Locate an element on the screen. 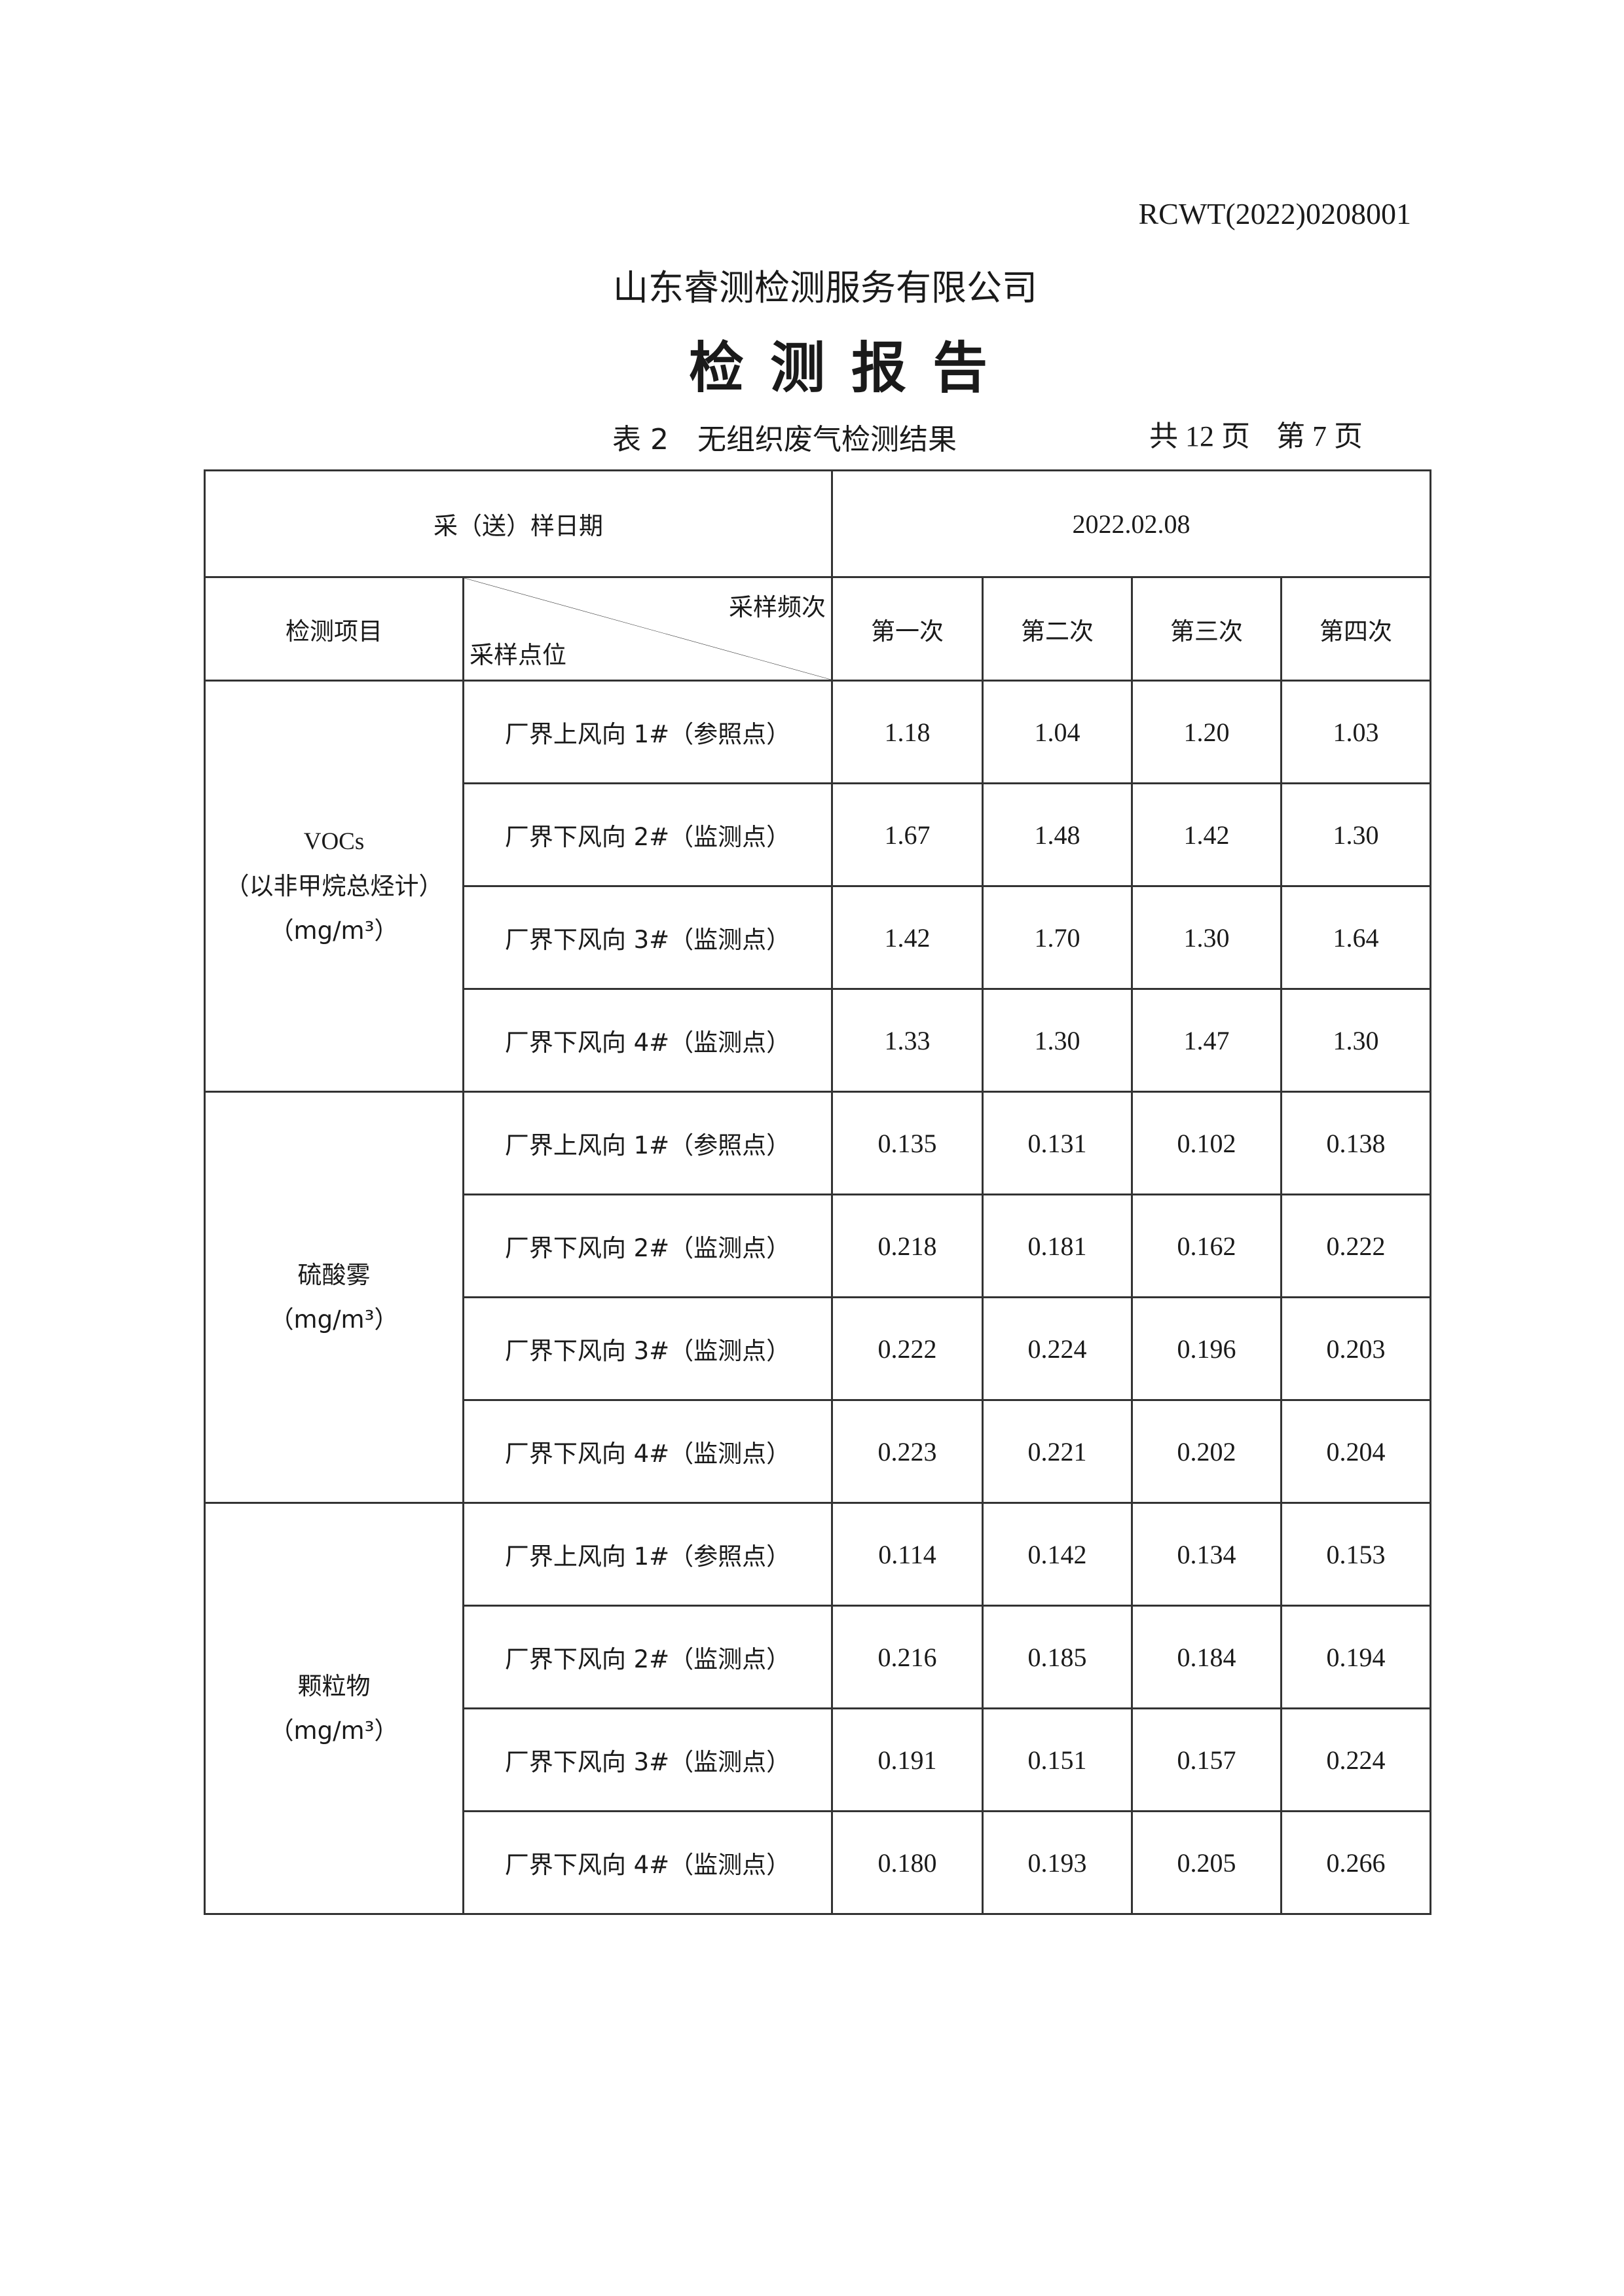 The height and width of the screenshot is (2296, 1624). table-row: 厂界下风向 3#（监测点） 1.42 1.70 1.30 1.64 is located at coordinates (818, 937).